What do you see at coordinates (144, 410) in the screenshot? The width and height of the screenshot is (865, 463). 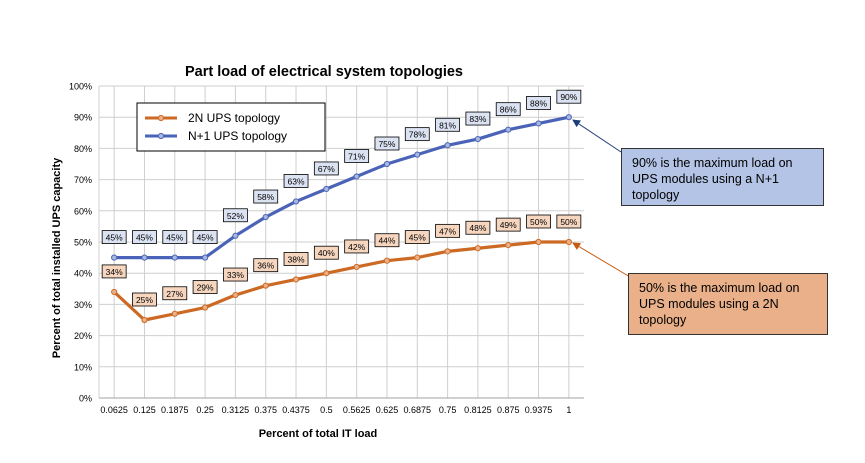 I see `x-tick-label: 0.125` at bounding box center [144, 410].